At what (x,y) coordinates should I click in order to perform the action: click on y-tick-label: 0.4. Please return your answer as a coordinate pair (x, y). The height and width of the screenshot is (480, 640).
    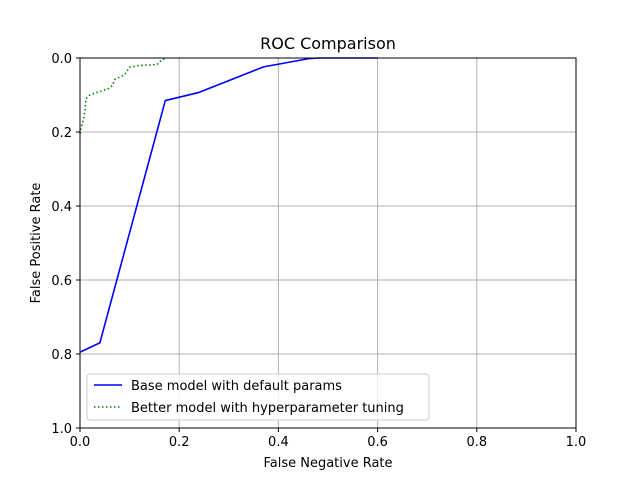
    Looking at the image, I should click on (61, 207).